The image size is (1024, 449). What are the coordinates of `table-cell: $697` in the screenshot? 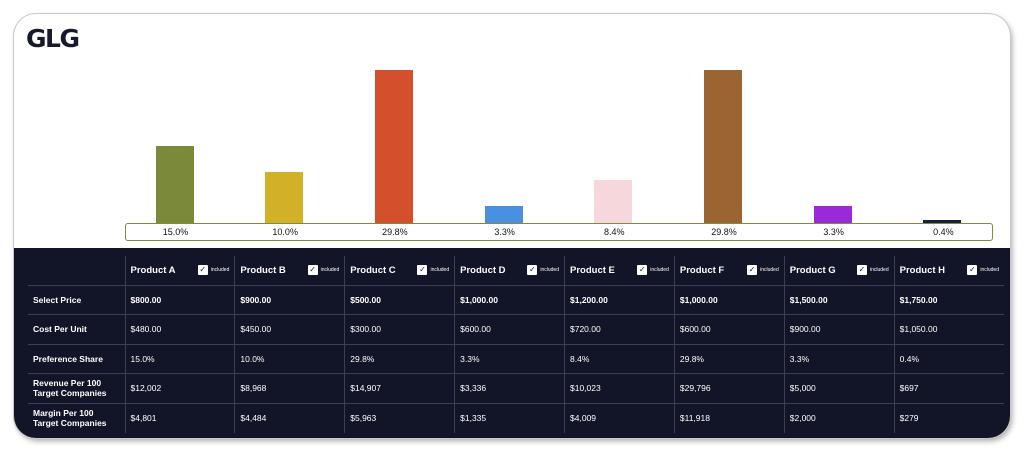 It's located at (948, 388).